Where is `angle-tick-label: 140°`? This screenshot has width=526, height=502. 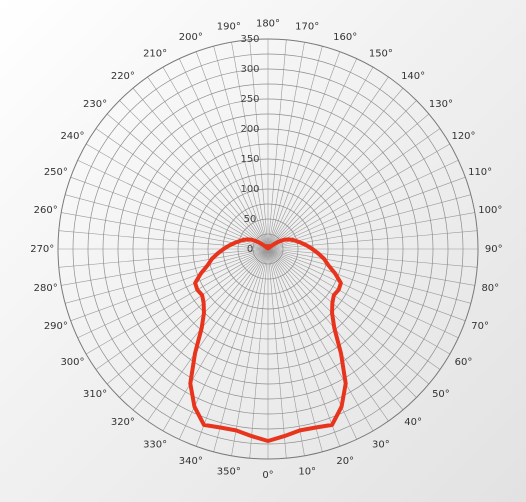
angle-tick-label: 140° is located at coordinates (413, 76).